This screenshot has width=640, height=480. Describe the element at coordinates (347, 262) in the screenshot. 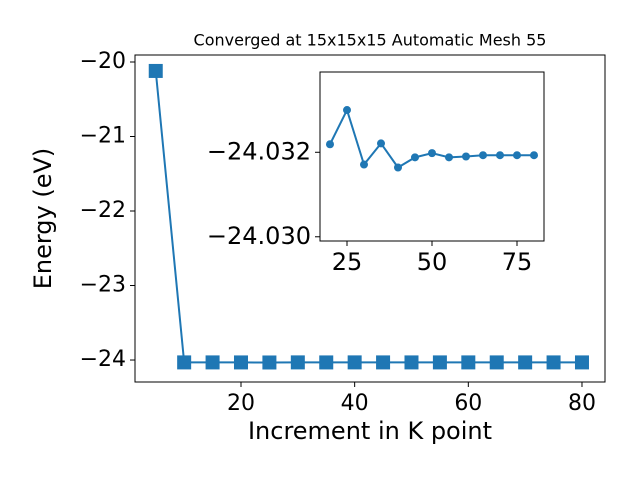

I see `x-tick-label: 25` at that location.